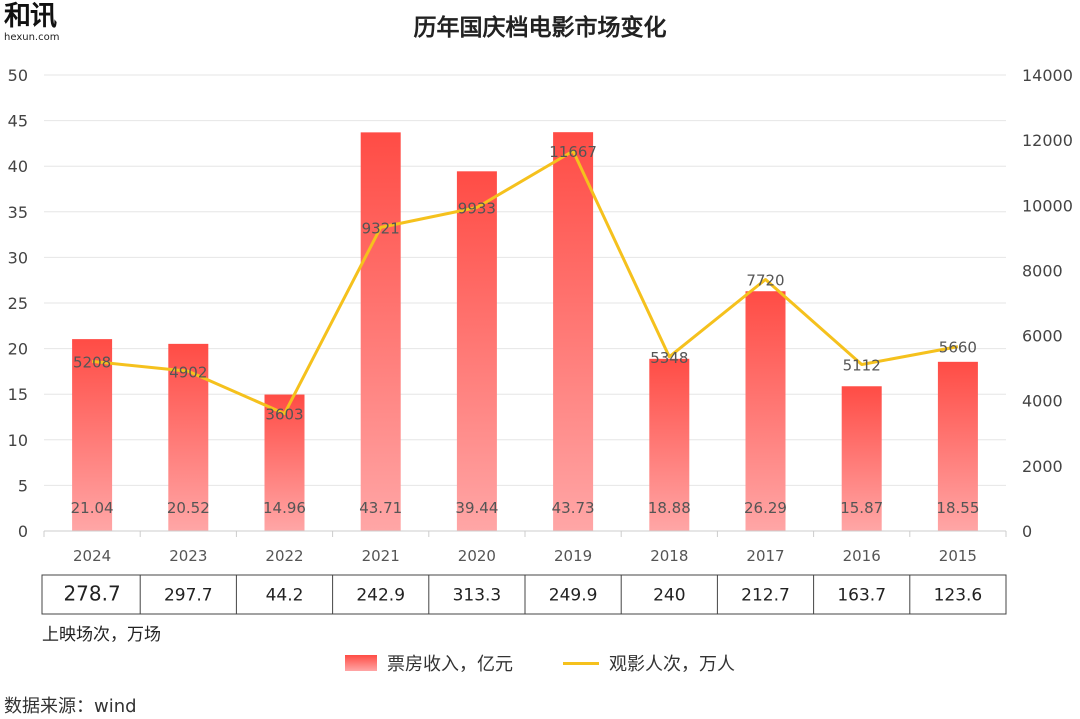 The image size is (1080, 719). I want to click on legend-item-bar: 票房收入，亿元, so click(429, 663).